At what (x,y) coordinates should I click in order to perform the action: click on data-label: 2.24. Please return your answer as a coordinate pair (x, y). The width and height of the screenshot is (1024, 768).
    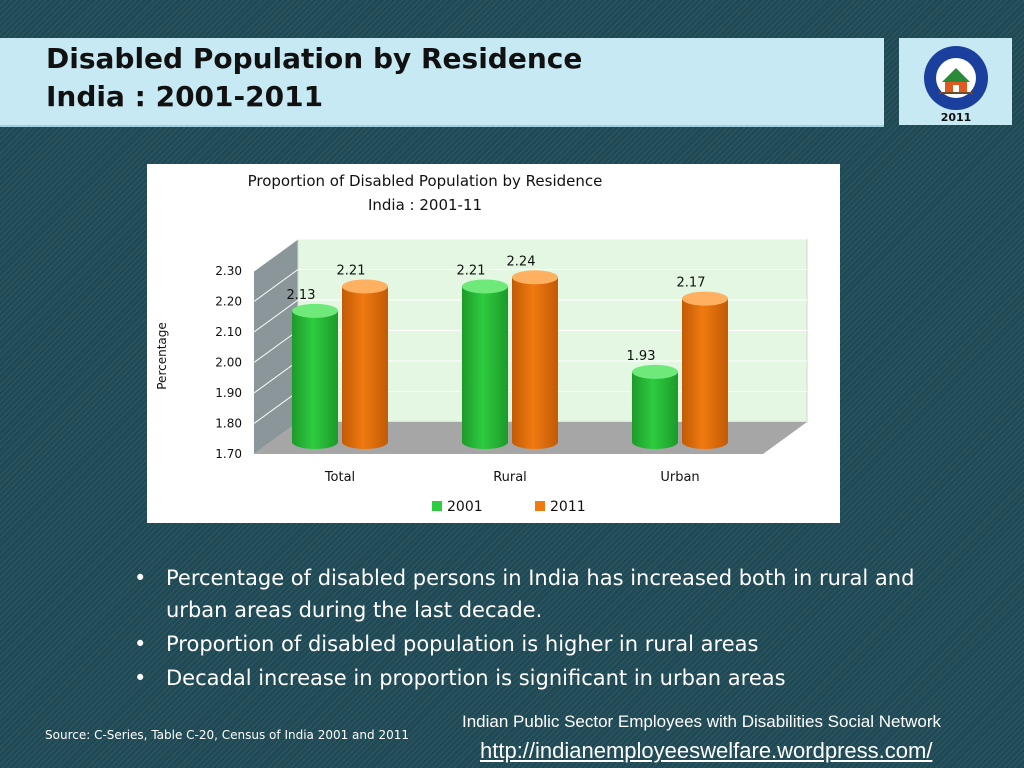
    Looking at the image, I should click on (521, 261).